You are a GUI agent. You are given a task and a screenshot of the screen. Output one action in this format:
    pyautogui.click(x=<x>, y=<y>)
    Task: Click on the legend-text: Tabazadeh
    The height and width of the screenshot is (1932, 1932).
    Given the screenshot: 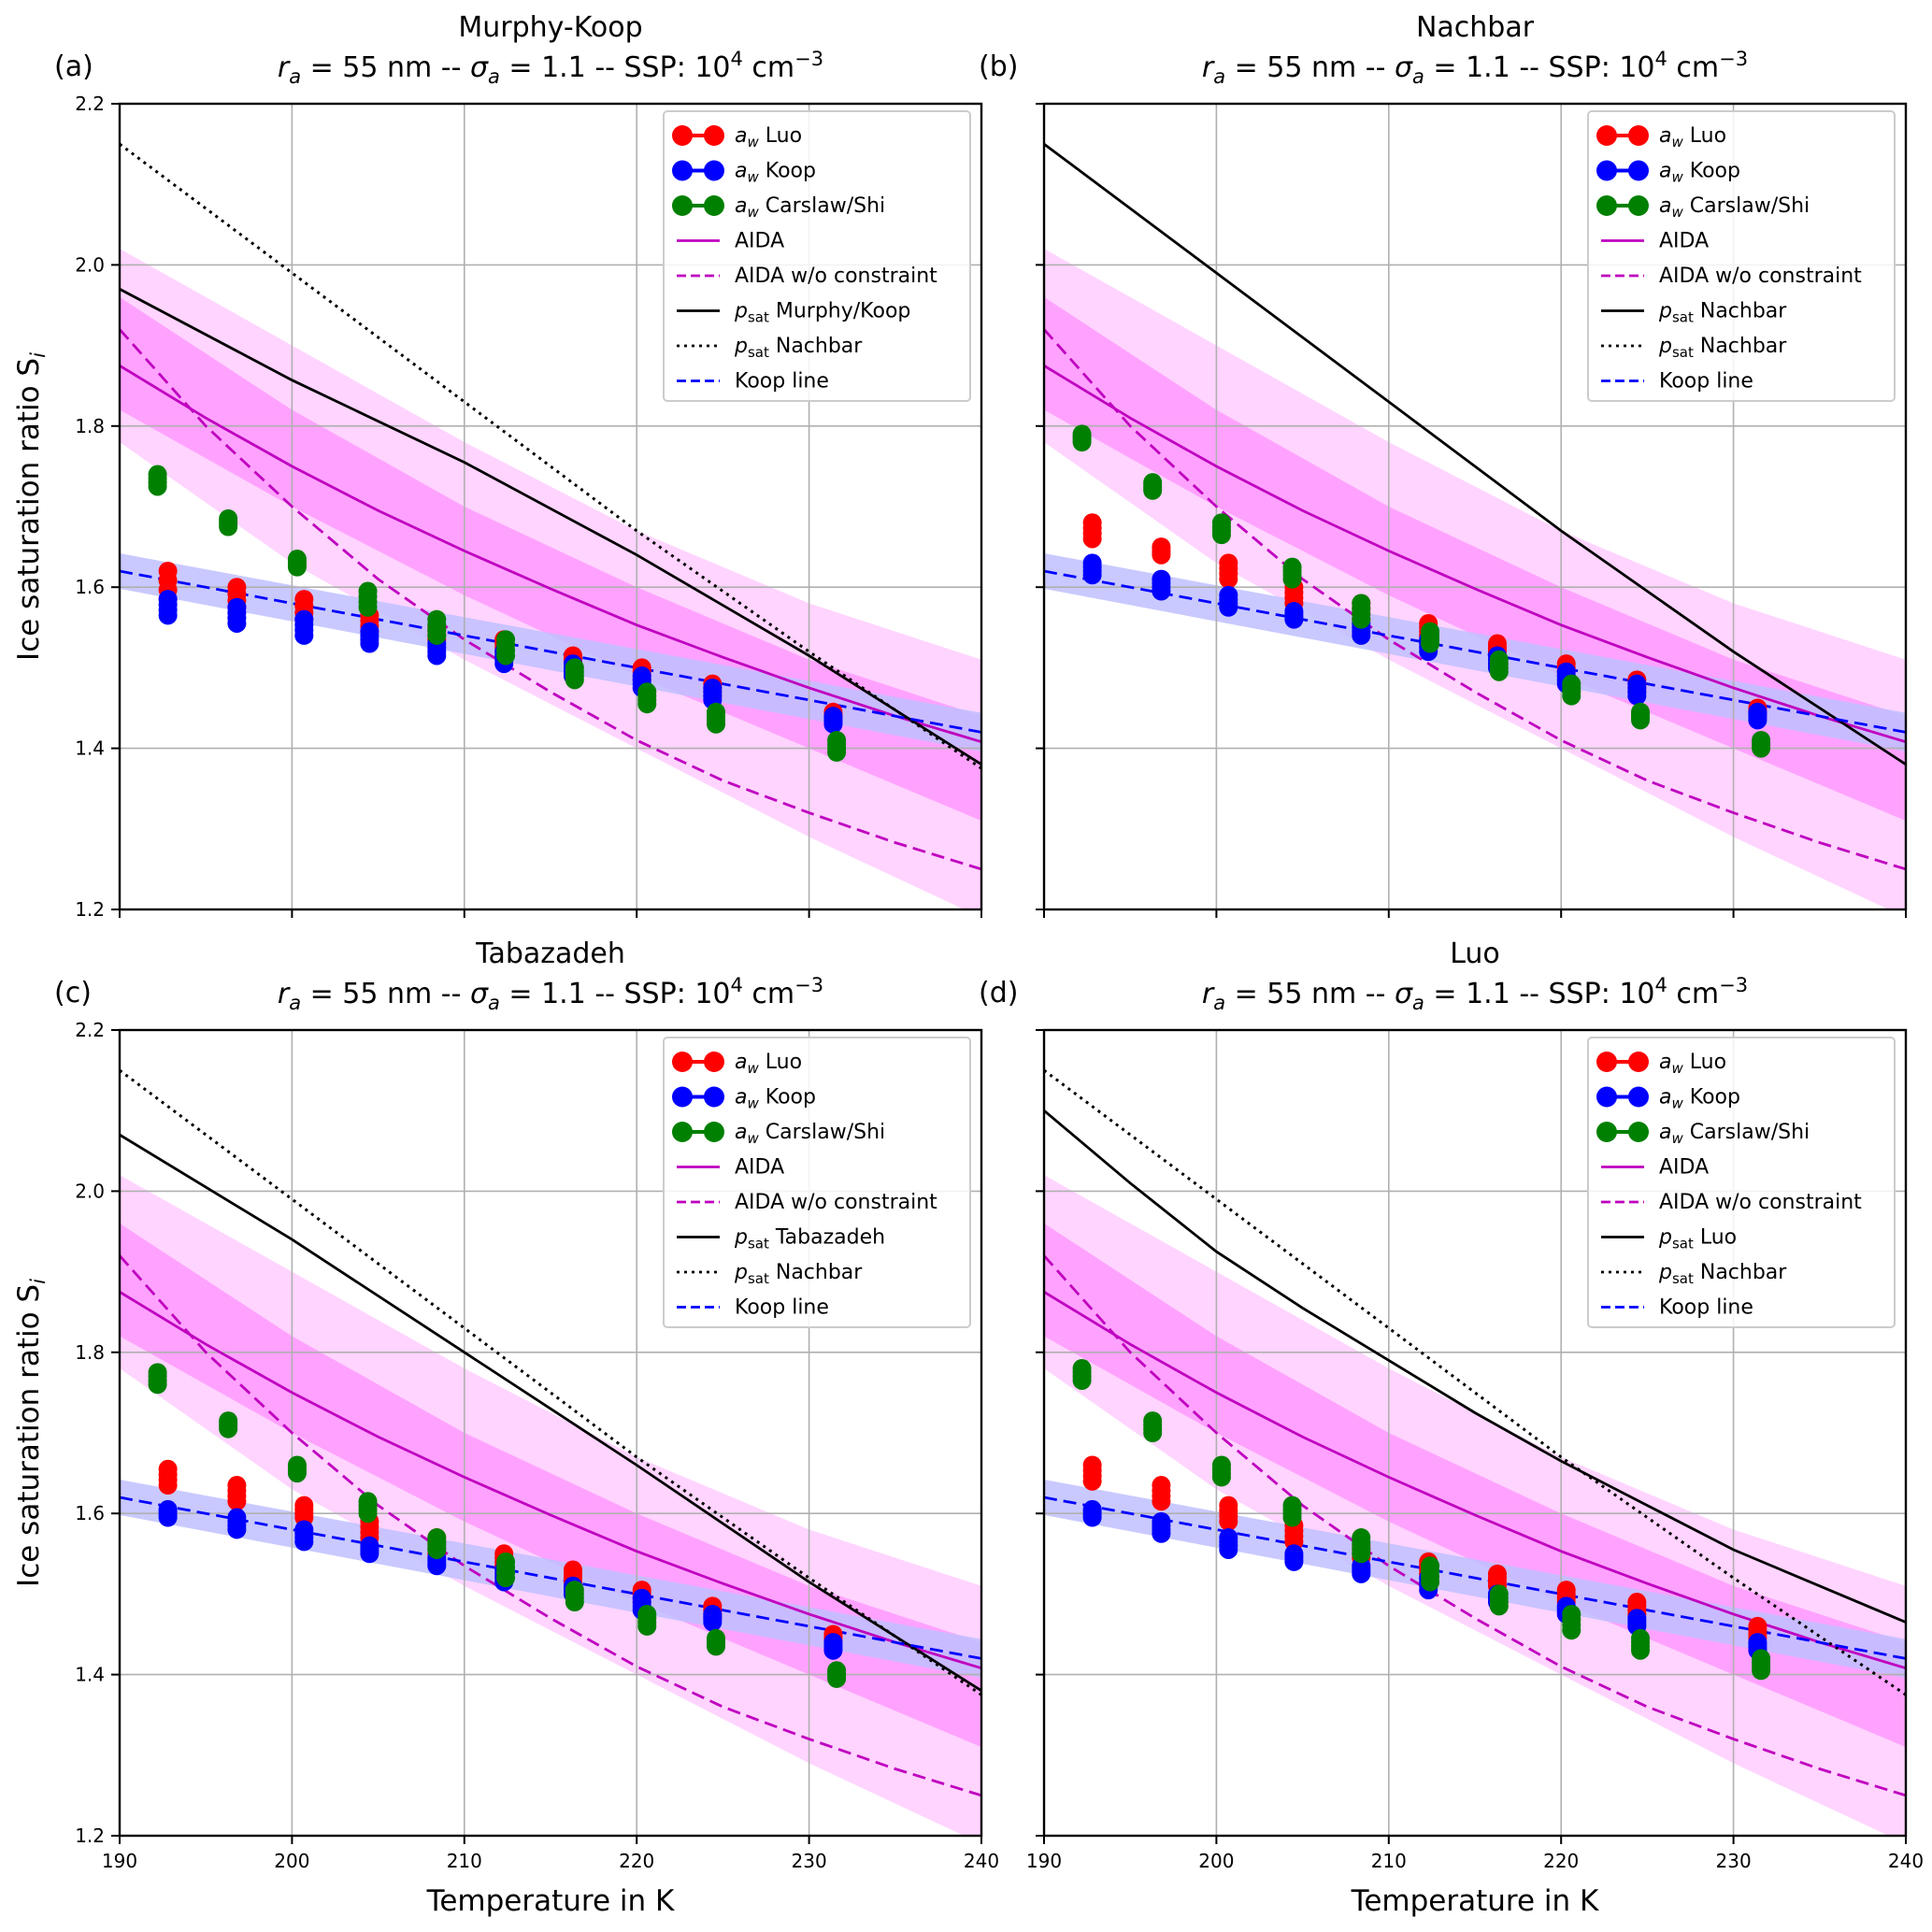 What is the action you would take?
    pyautogui.click(x=830, y=1238)
    